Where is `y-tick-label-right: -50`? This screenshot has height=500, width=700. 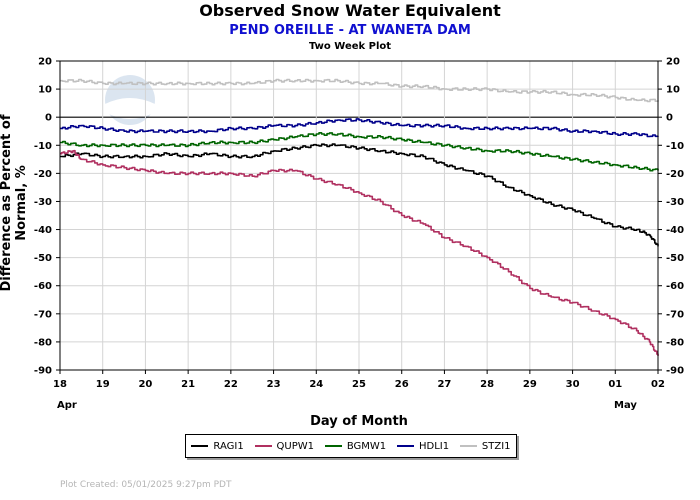
y-tick-label-right: -50 is located at coordinates (675, 258).